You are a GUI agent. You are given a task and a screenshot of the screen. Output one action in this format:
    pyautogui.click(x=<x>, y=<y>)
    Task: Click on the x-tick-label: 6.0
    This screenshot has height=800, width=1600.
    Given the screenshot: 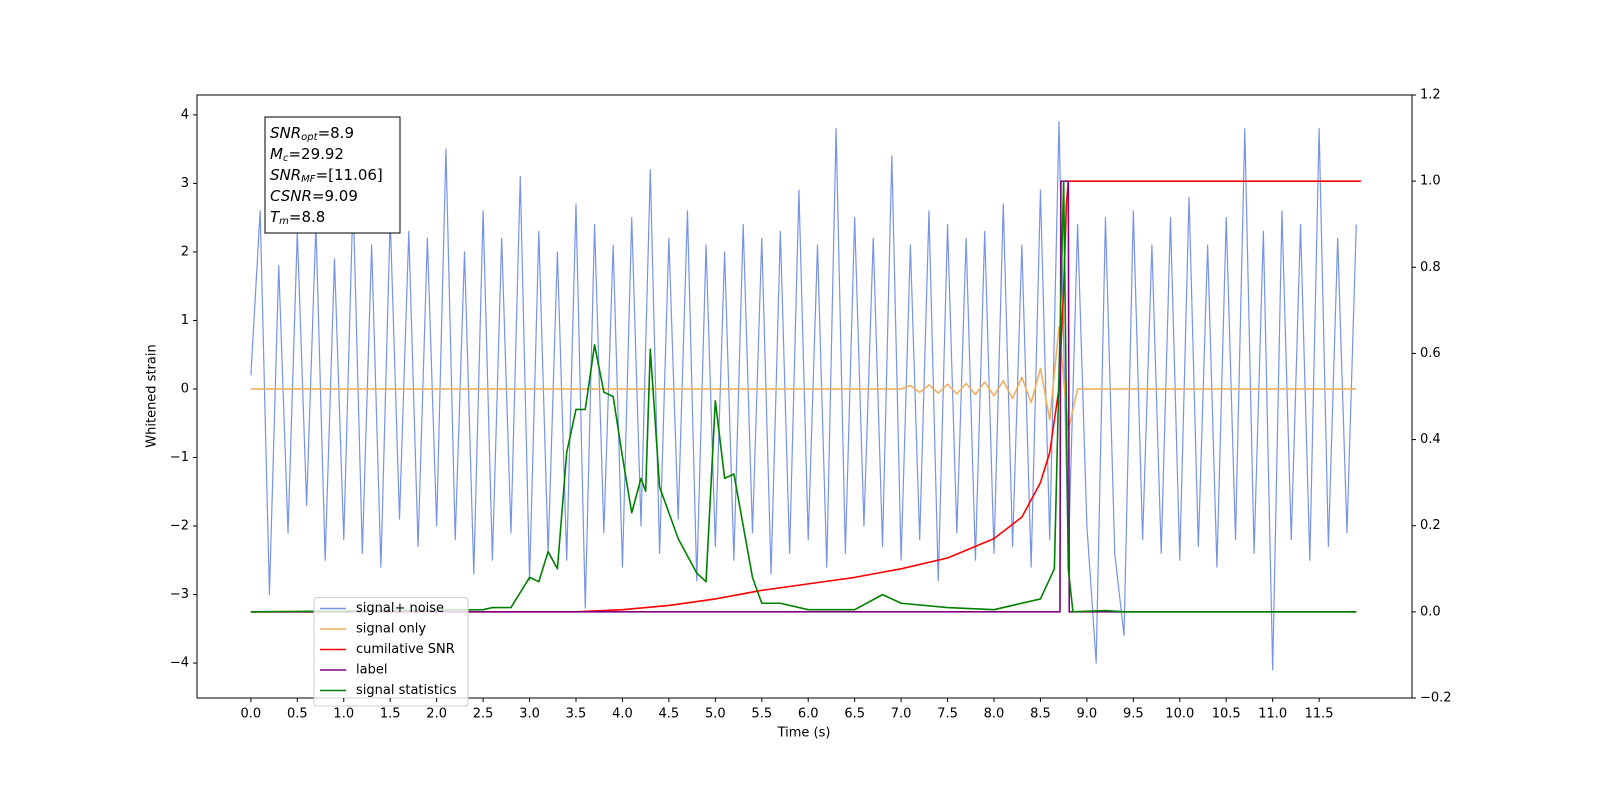 What is the action you would take?
    pyautogui.click(x=808, y=714)
    